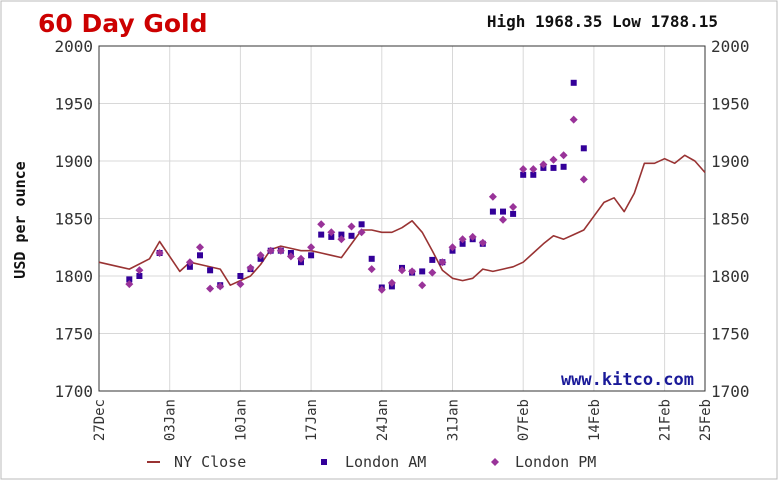 This screenshot has height=482, width=780. Describe the element at coordinates (312, 420) in the screenshot. I see `x-tick-17Jan: 17Jan` at that location.